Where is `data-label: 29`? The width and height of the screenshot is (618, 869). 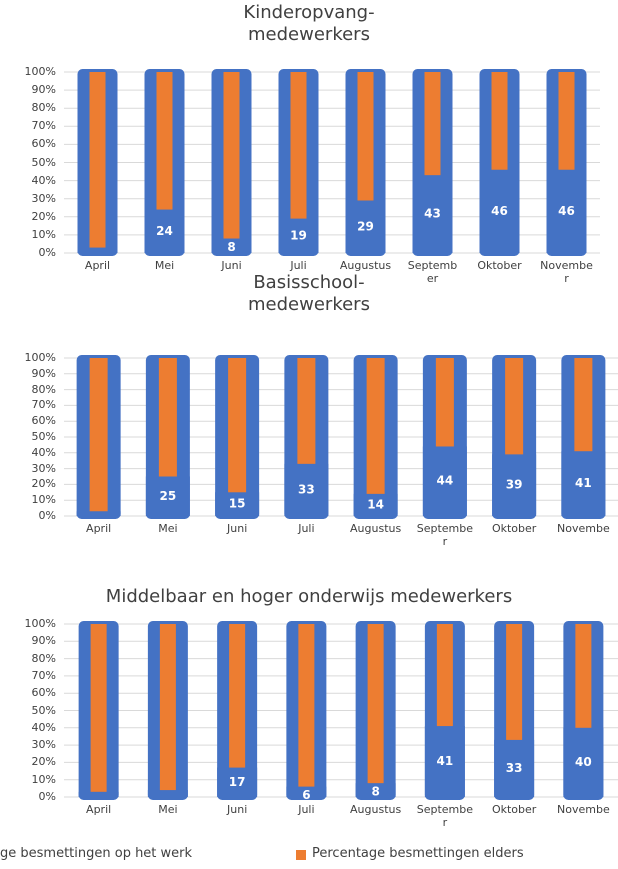 data-label: 29 is located at coordinates (365, 226).